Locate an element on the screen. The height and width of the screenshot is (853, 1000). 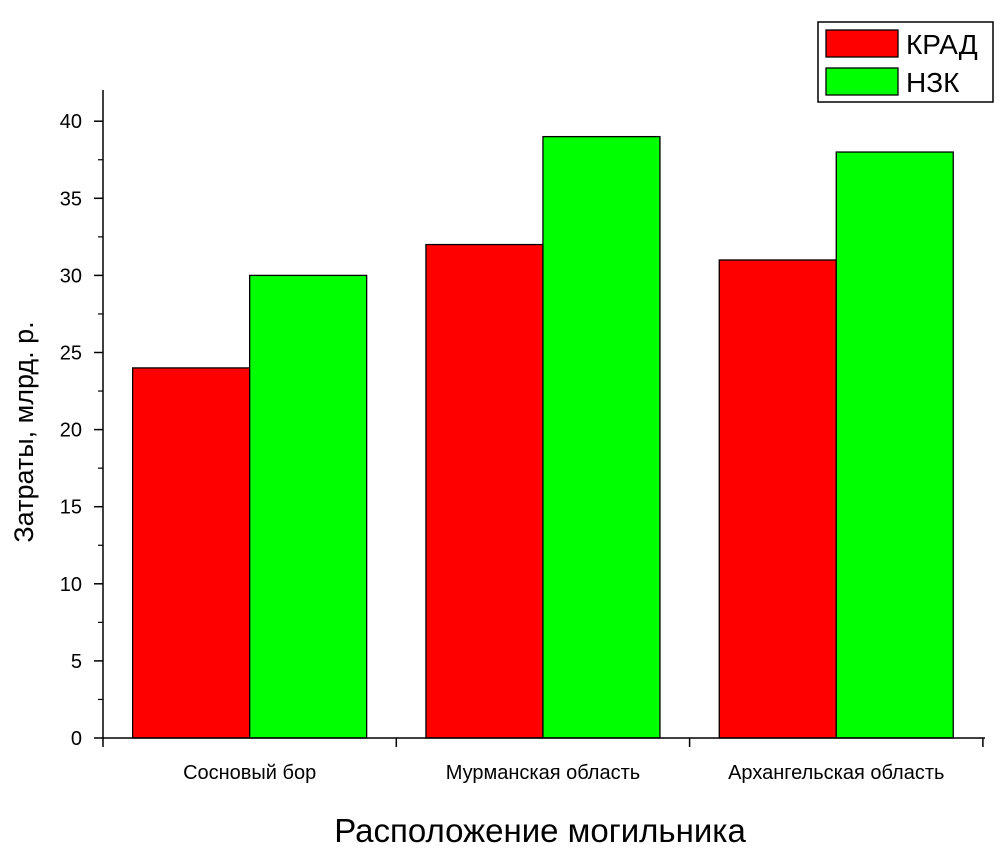
x-tick-label-2: Архангельская область is located at coordinates (836, 773).